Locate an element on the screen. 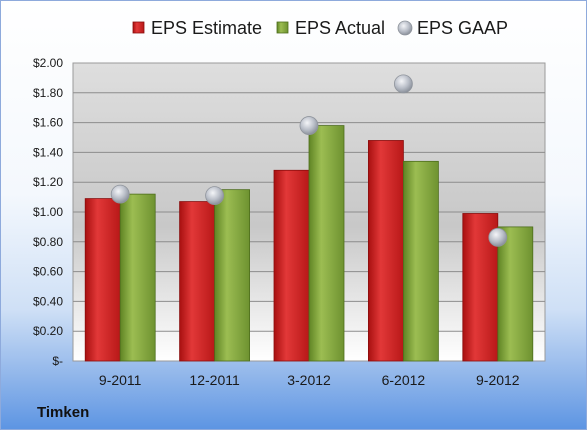  legend-label: EPS Estimate is located at coordinates (206, 28).